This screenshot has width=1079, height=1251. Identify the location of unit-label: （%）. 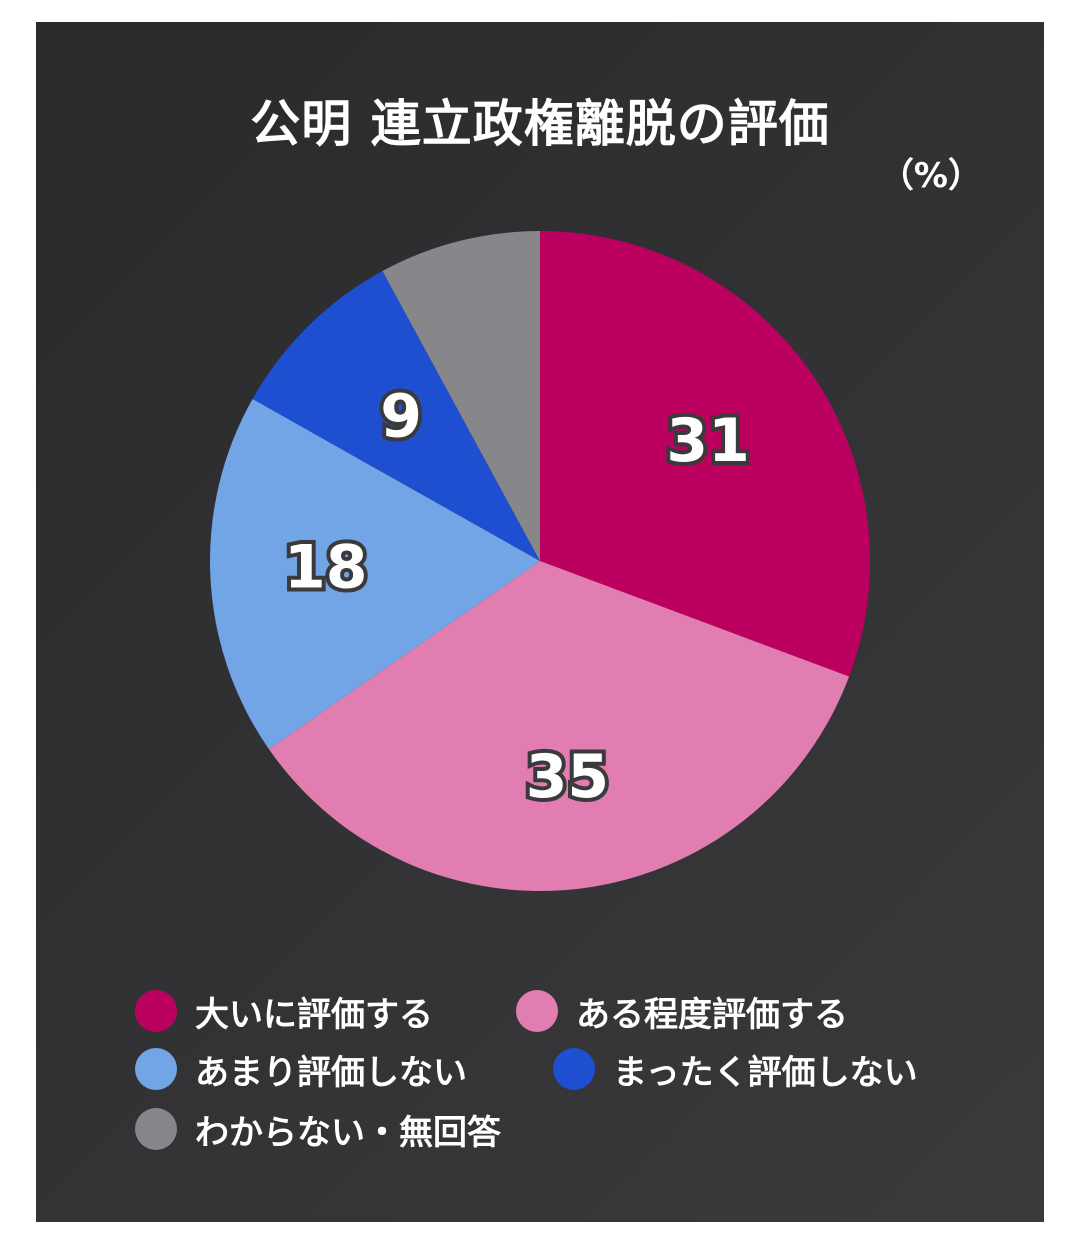
(930, 176).